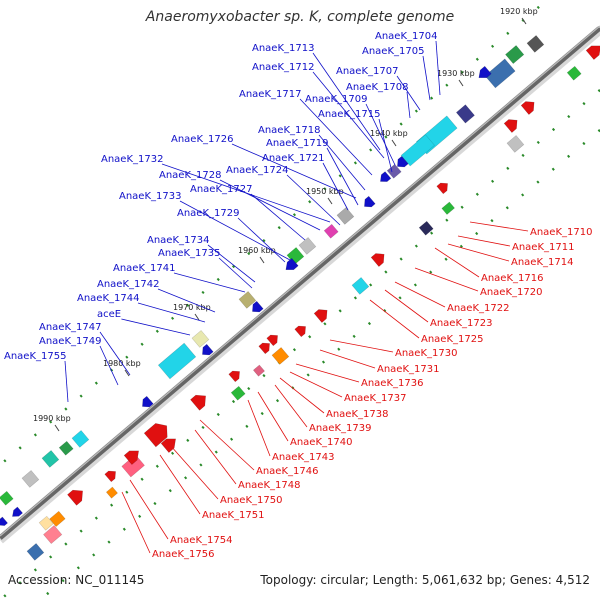  What do you see at coordinates (456, 73) in the screenshot?
I see `tick-label: 1930 kbp` at bounding box center [456, 73].